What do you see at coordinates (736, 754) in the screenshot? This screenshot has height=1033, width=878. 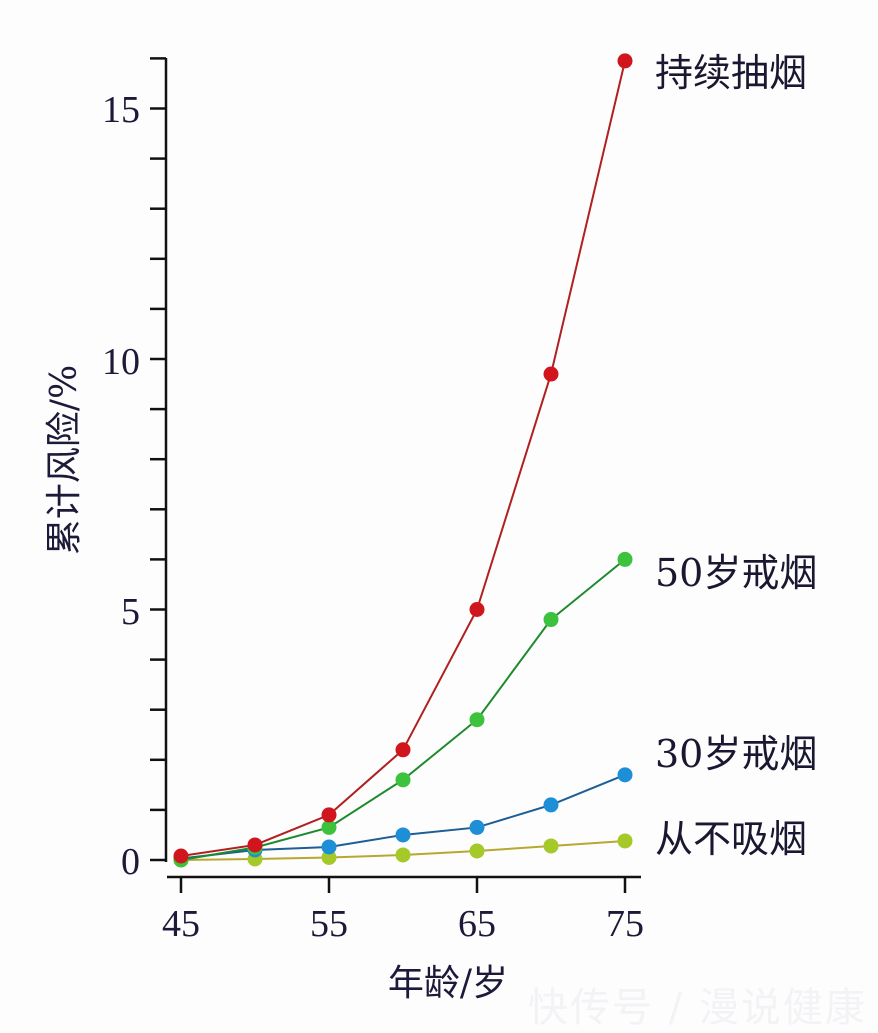 I see `series-label-quit-at-30: 30岁戒烟` at bounding box center [736, 754].